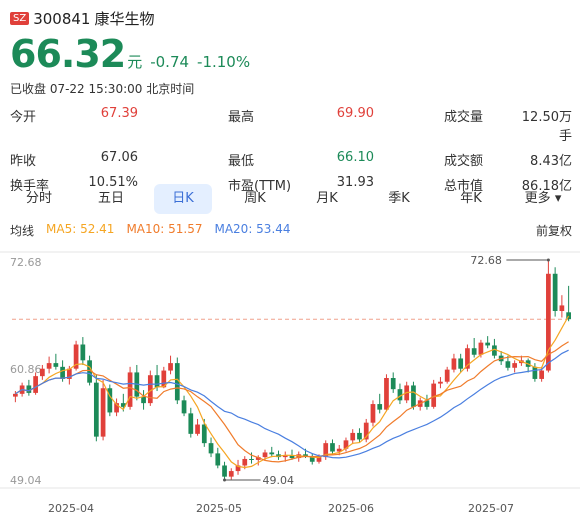 The width and height of the screenshot is (580, 517). What do you see at coordinates (546, 127) in the screenshot?
I see `stat-value: 12.50万手` at bounding box center [546, 127].